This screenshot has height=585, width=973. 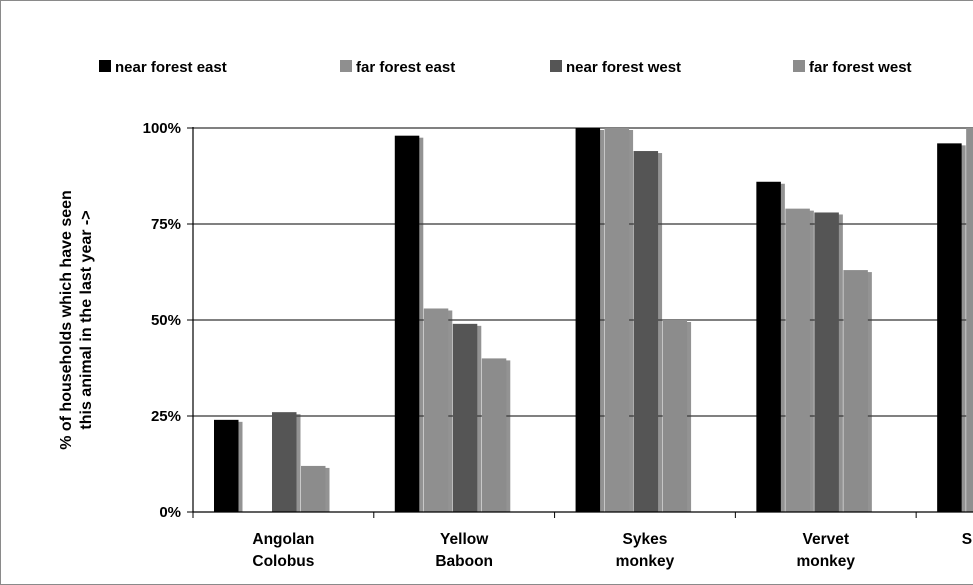 What do you see at coordinates (623, 67) in the screenshot?
I see `legend-label-2: near forest west` at bounding box center [623, 67].